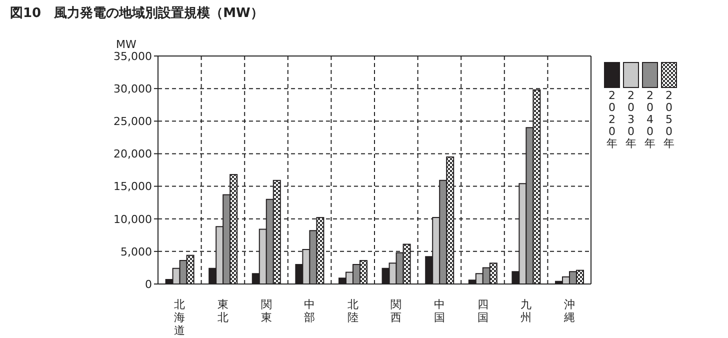 Image resolution: width=728 pixels, height=338 pixels. Describe the element at coordinates (133, 187) in the screenshot. I see `y-tick-label: 15,000` at that location.